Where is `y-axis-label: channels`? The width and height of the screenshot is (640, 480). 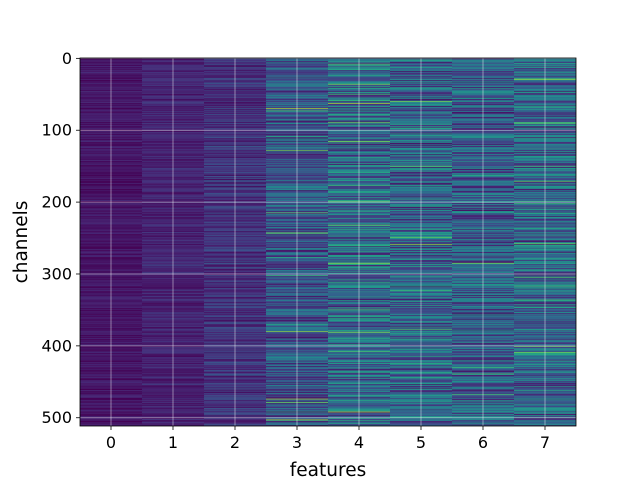
y-axis-label: channels is located at coordinates (21, 242).